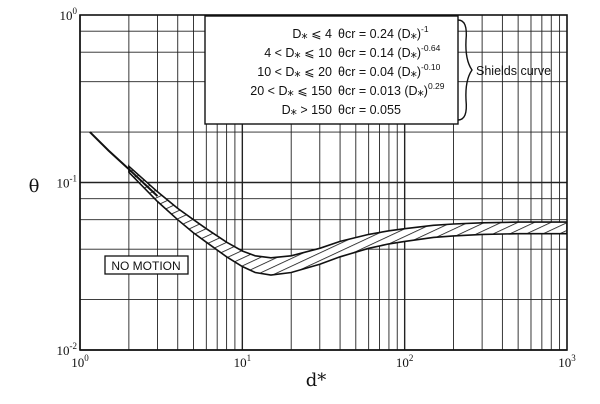  I want to click on legend-formula: θcr = 0.055, so click(369, 110).